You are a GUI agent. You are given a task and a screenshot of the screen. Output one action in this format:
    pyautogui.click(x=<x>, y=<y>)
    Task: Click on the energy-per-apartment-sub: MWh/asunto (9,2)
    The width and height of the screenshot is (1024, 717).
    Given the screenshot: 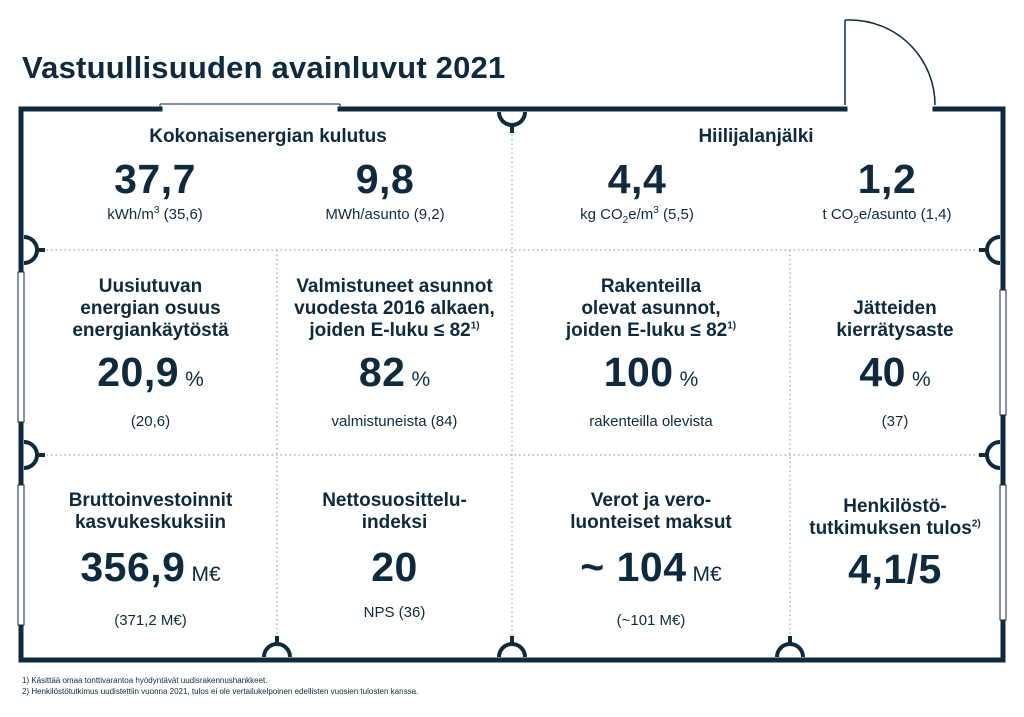 What is the action you would take?
    pyautogui.click(x=385, y=214)
    